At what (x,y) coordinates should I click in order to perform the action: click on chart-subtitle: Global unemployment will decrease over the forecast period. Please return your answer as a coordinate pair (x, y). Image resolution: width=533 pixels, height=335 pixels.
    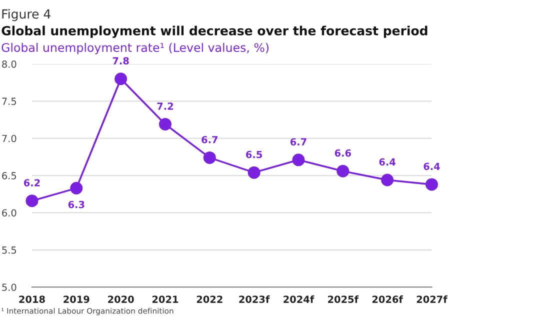
    Looking at the image, I should click on (215, 32).